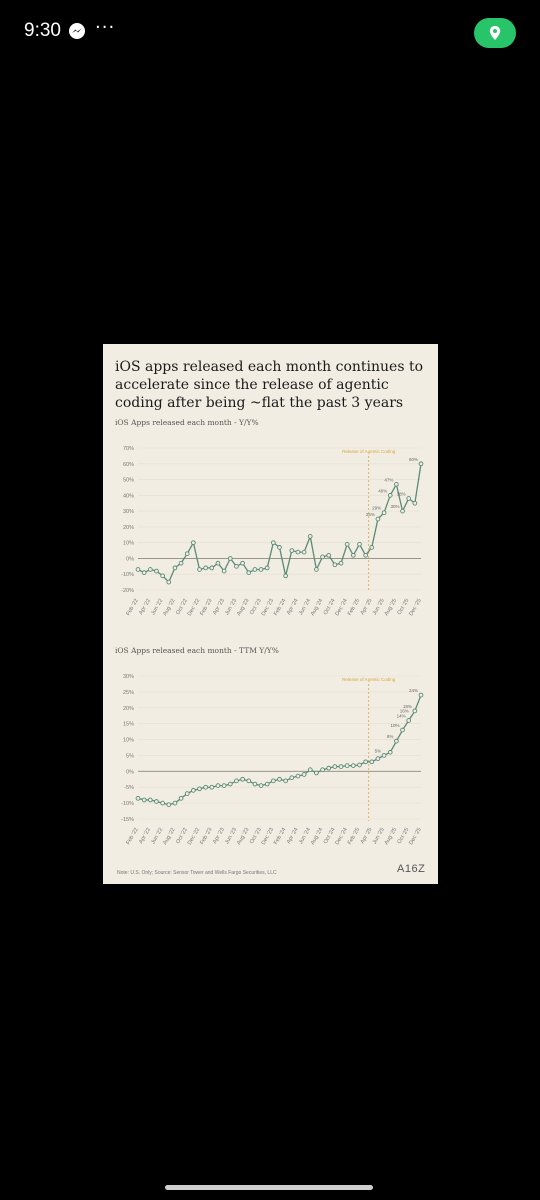  What do you see at coordinates (128, 544) in the screenshot?
I see `y-tick-label: 10%` at bounding box center [128, 544].